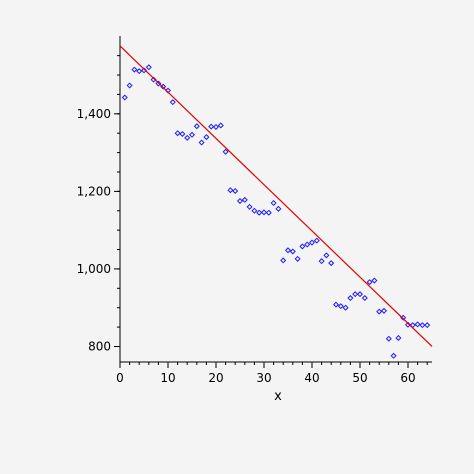 The width and height of the screenshot is (474, 474). What do you see at coordinates (215, 378) in the screenshot?
I see `x-tick-label: 20` at bounding box center [215, 378].